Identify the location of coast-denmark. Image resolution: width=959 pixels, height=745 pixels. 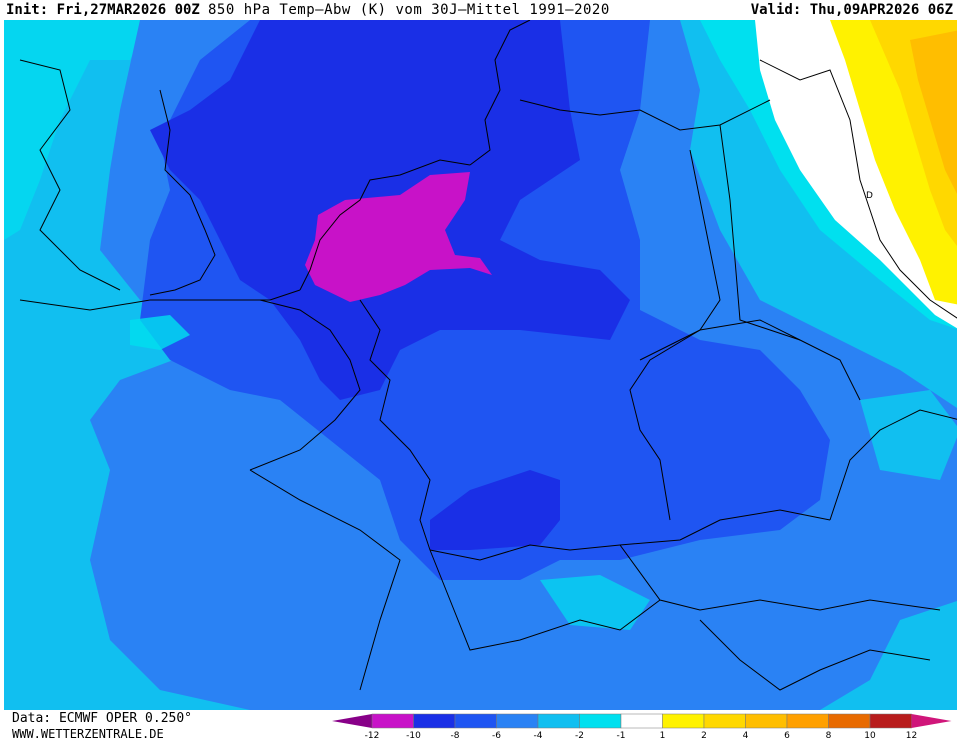
(500, 93).